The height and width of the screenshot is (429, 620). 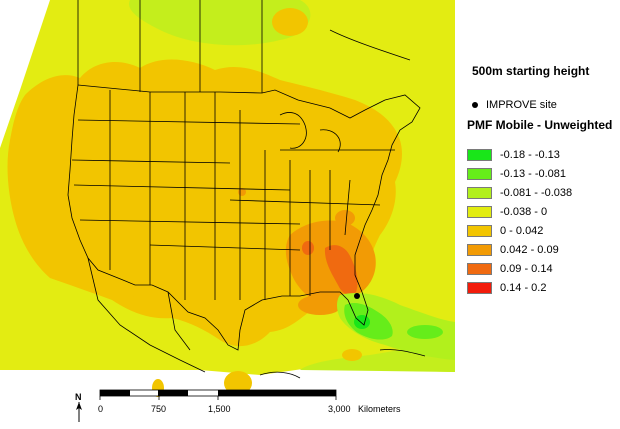 I want to click on legend-item: -0.038 - 0, so click(x=507, y=212).